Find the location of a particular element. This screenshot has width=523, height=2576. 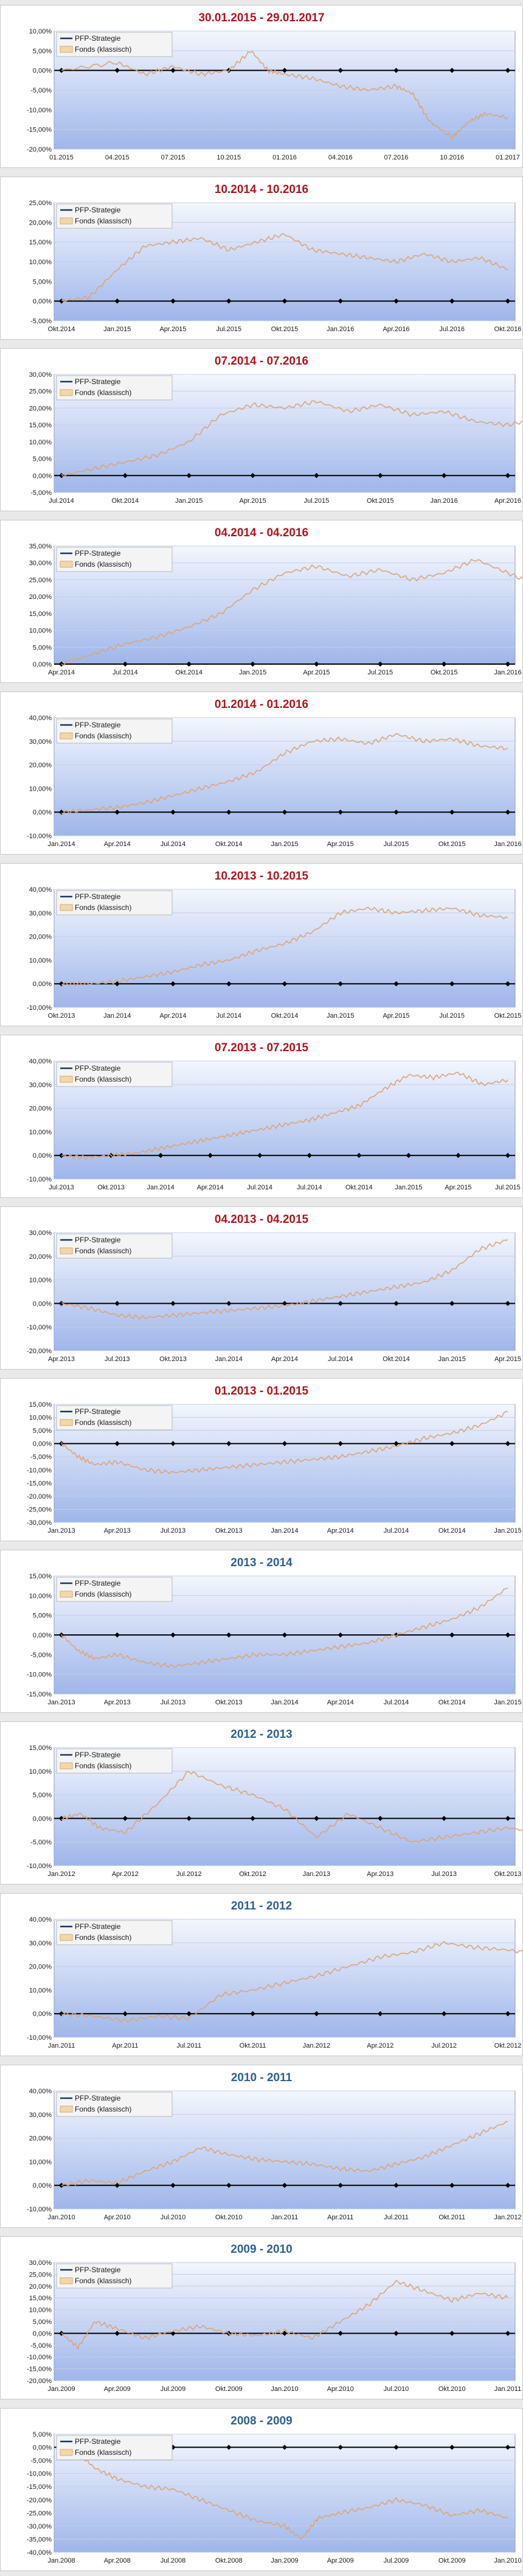

x-tick-label: Apr.2016 is located at coordinates (507, 501).